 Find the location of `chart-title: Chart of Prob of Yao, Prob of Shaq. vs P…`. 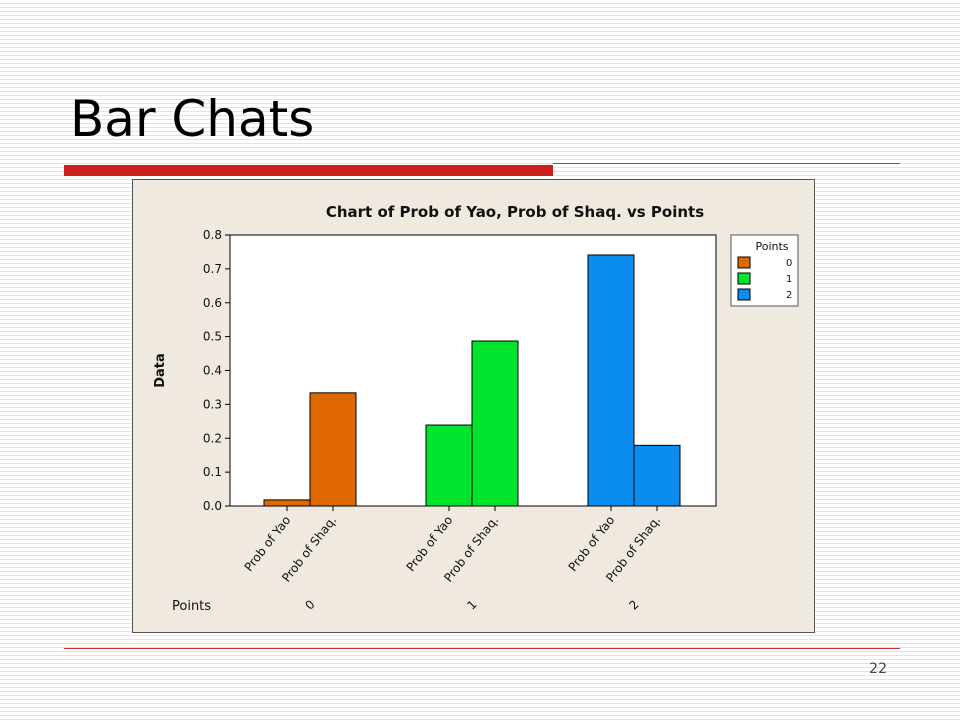

chart-title: Chart of Prob of Yao, Prob of Shaq. vs P… is located at coordinates (515, 212).